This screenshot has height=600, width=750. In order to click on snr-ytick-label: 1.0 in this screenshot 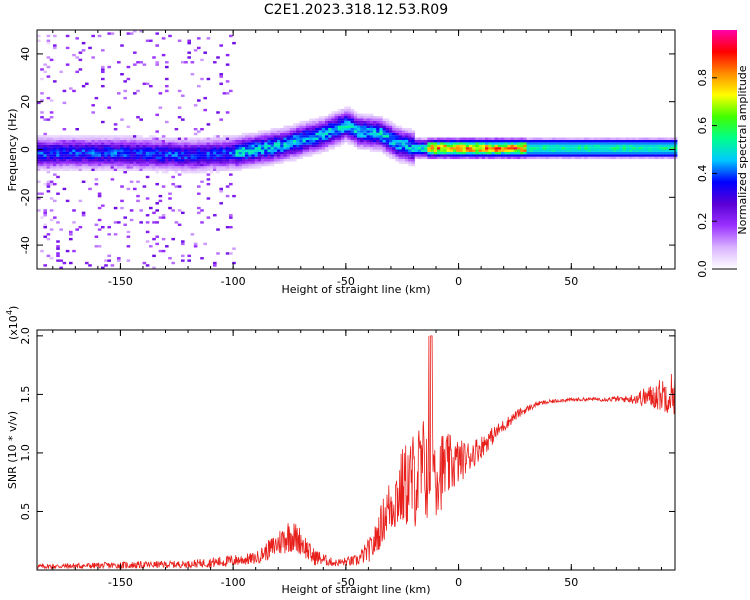, I will do `click(25, 453)`.